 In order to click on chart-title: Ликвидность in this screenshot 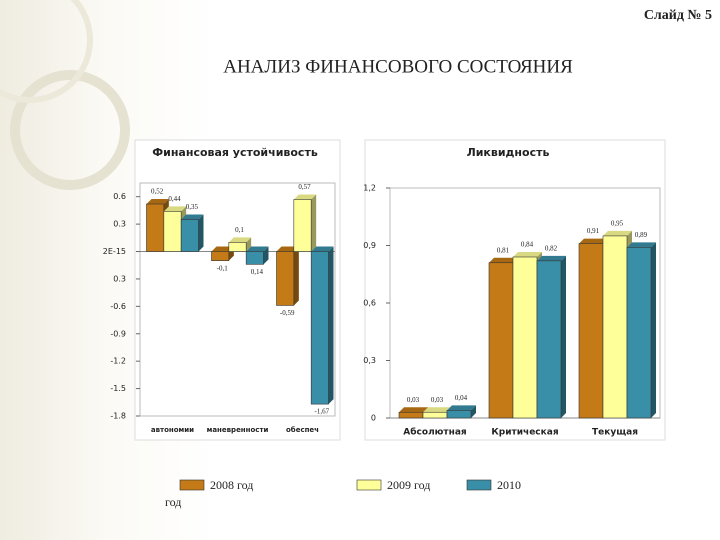, I will do `click(508, 152)`.